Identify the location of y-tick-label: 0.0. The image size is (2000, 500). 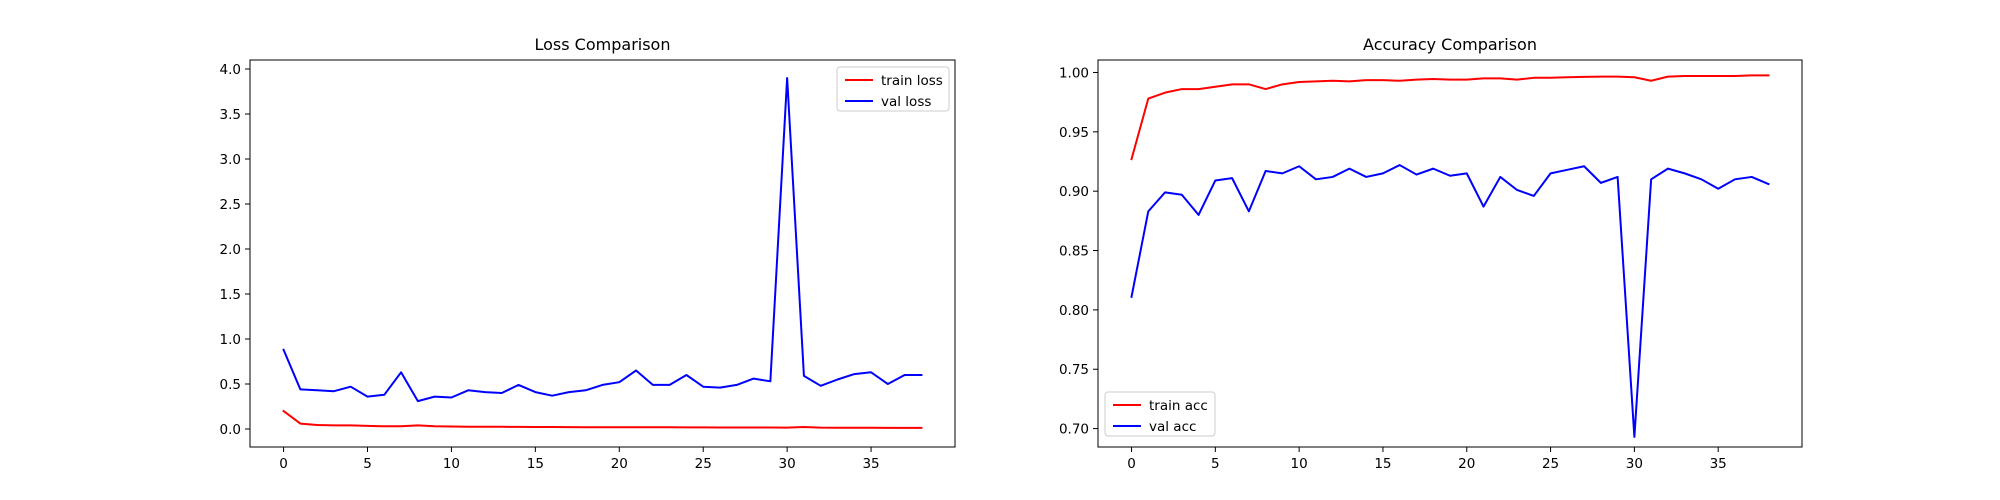
(230, 430).